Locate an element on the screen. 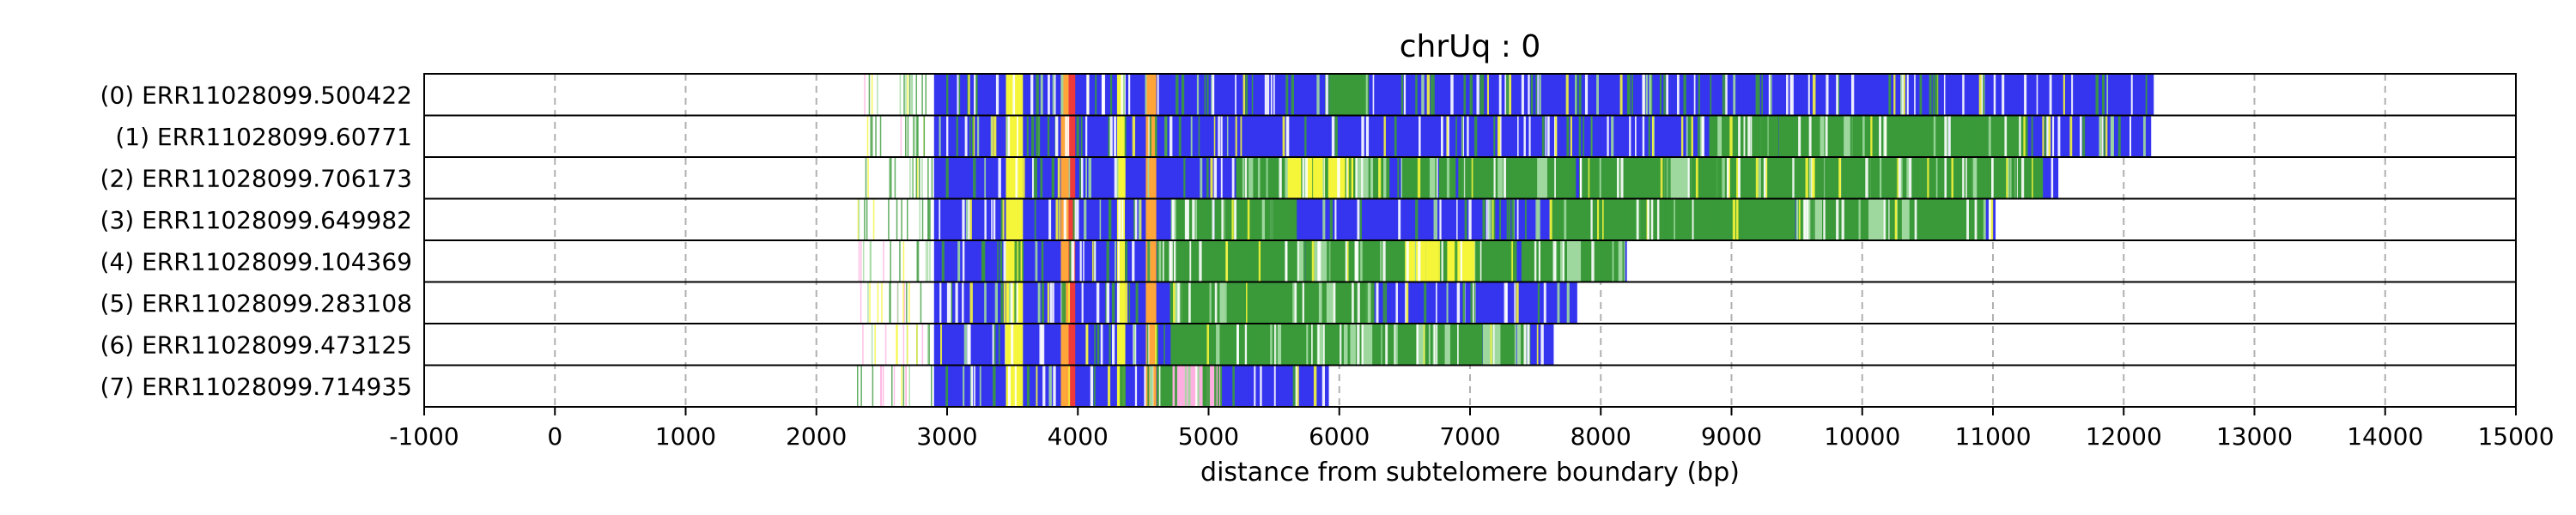  row-label: (6) ERR11028099.473125 is located at coordinates (256, 344).